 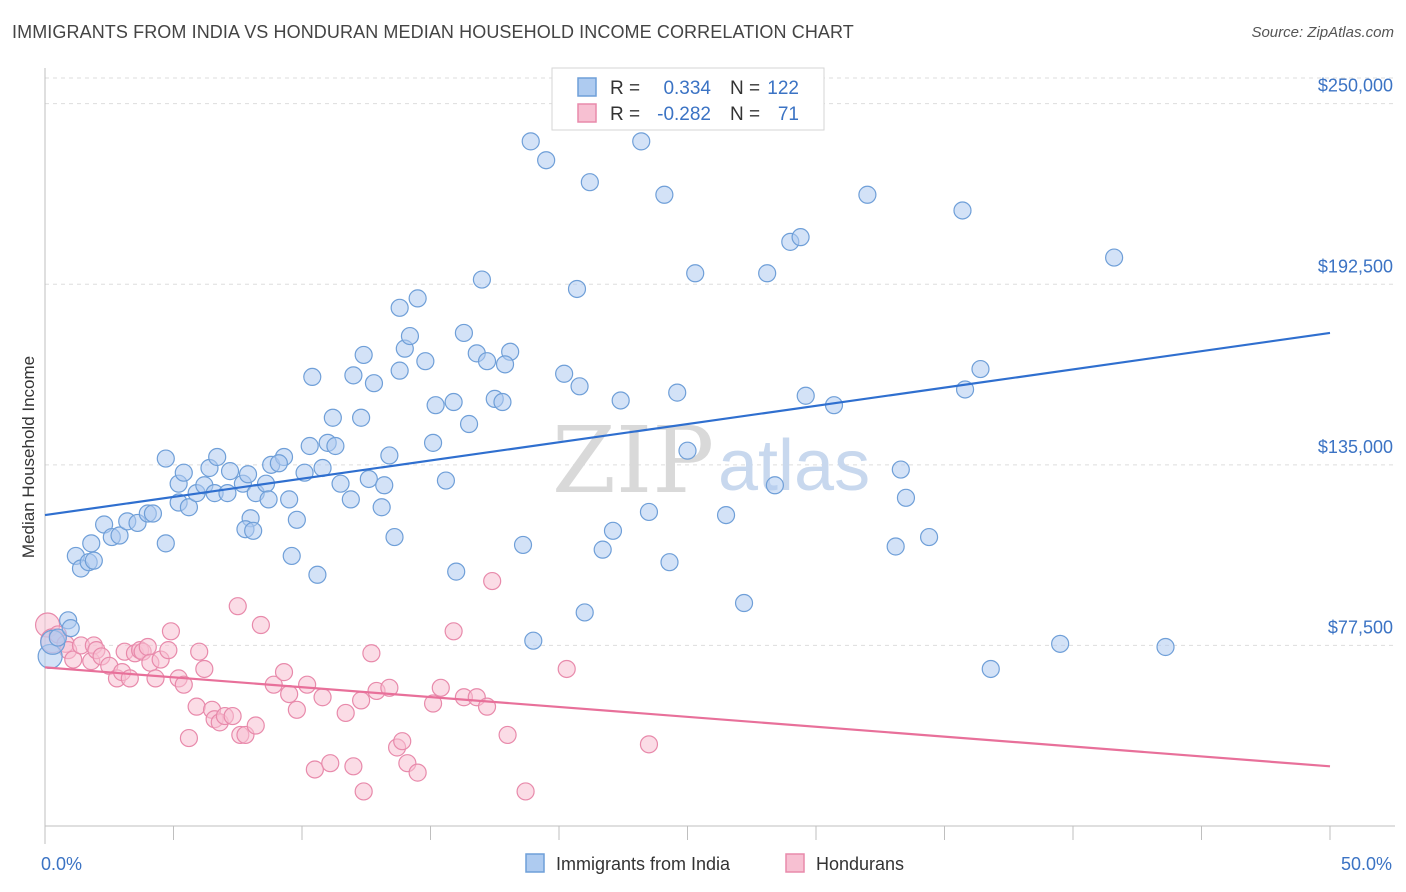 What do you see at coordinates (1366, 864) in the screenshot?
I see `x-tick-label: 50.0%` at bounding box center [1366, 864].